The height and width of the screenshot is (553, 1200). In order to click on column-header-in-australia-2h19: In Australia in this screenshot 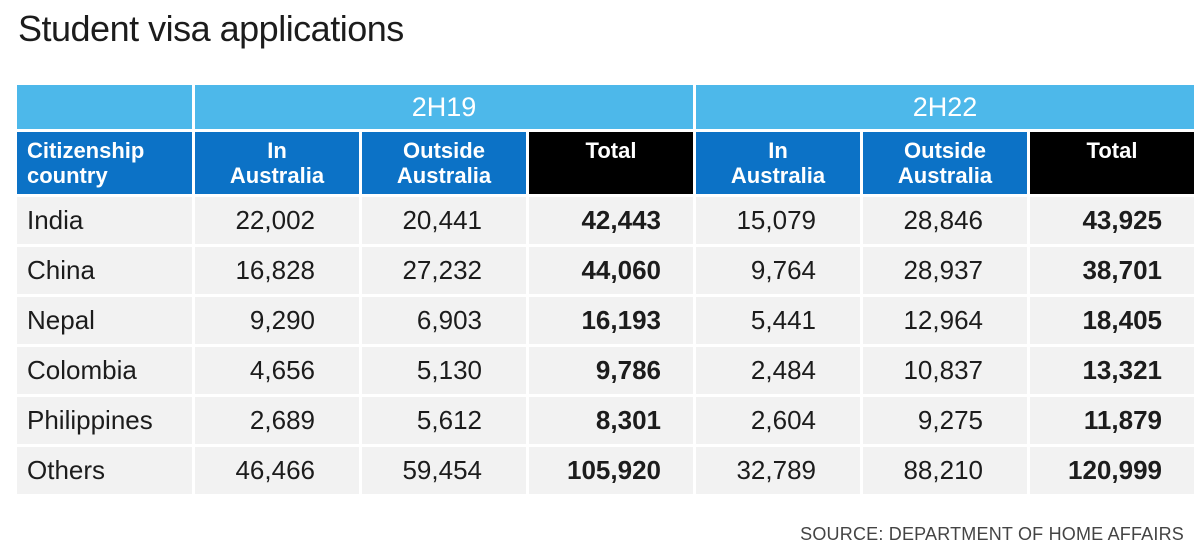, I will do `click(277, 163)`.